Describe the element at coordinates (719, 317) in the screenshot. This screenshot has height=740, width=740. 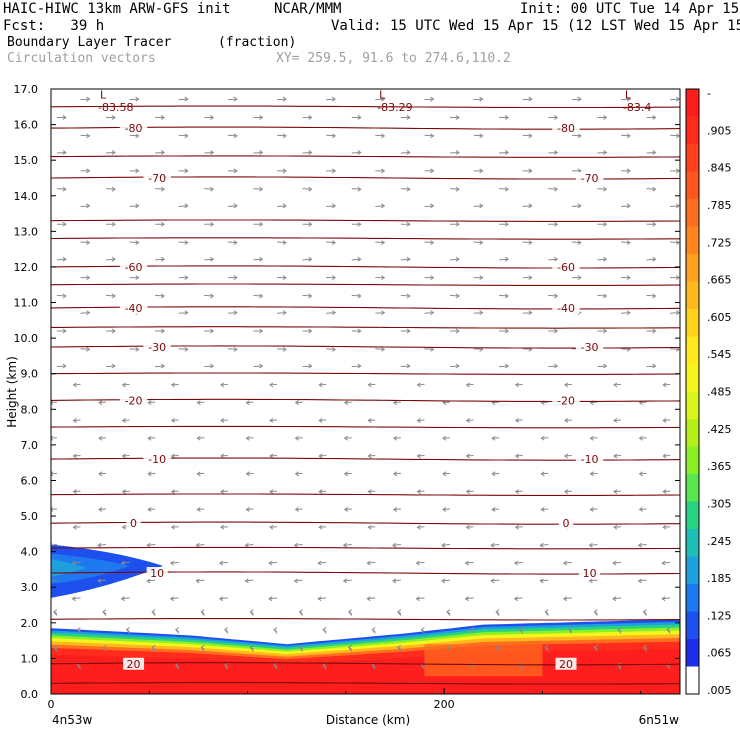
I see `colorbar-label: .605` at that location.